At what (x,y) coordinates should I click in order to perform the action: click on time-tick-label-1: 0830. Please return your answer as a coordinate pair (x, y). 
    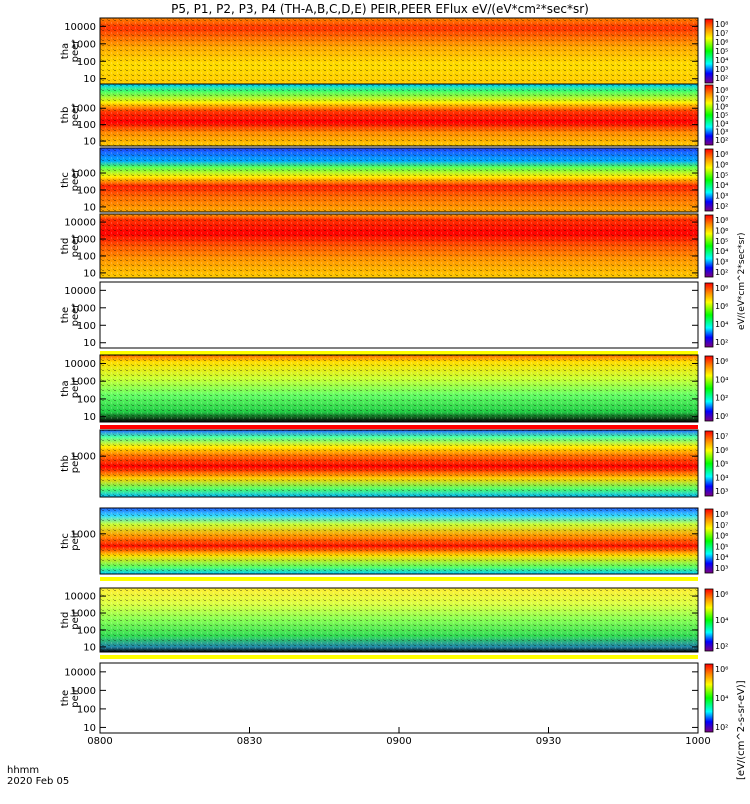
    Looking at the image, I should click on (249, 741).